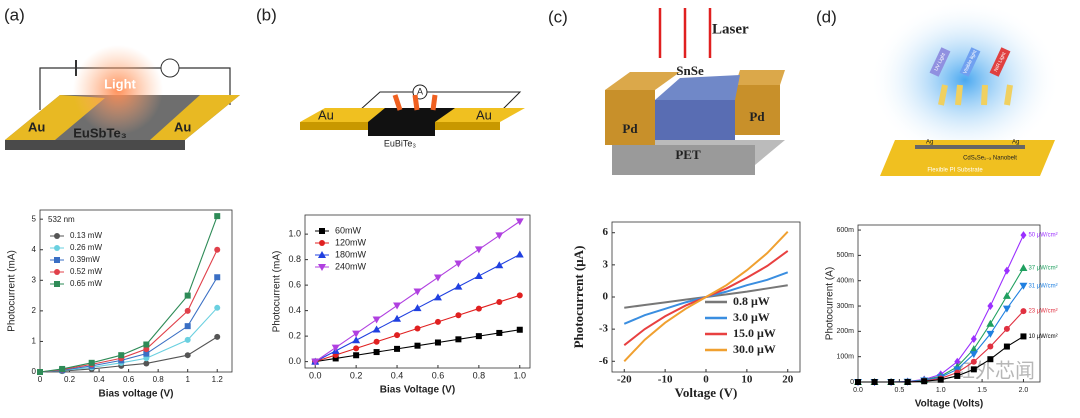  Describe the element at coordinates (420, 91) in the screenshot. I see `schematic-label: A` at that location.